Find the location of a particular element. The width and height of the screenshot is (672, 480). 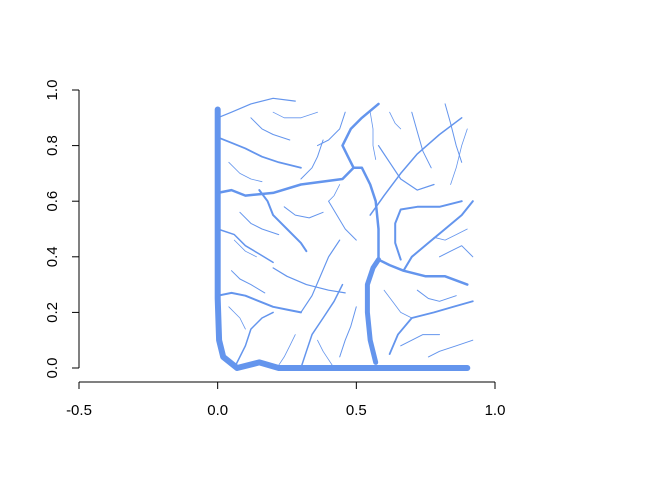

x-tick-label: 1.0 is located at coordinates (495, 410).